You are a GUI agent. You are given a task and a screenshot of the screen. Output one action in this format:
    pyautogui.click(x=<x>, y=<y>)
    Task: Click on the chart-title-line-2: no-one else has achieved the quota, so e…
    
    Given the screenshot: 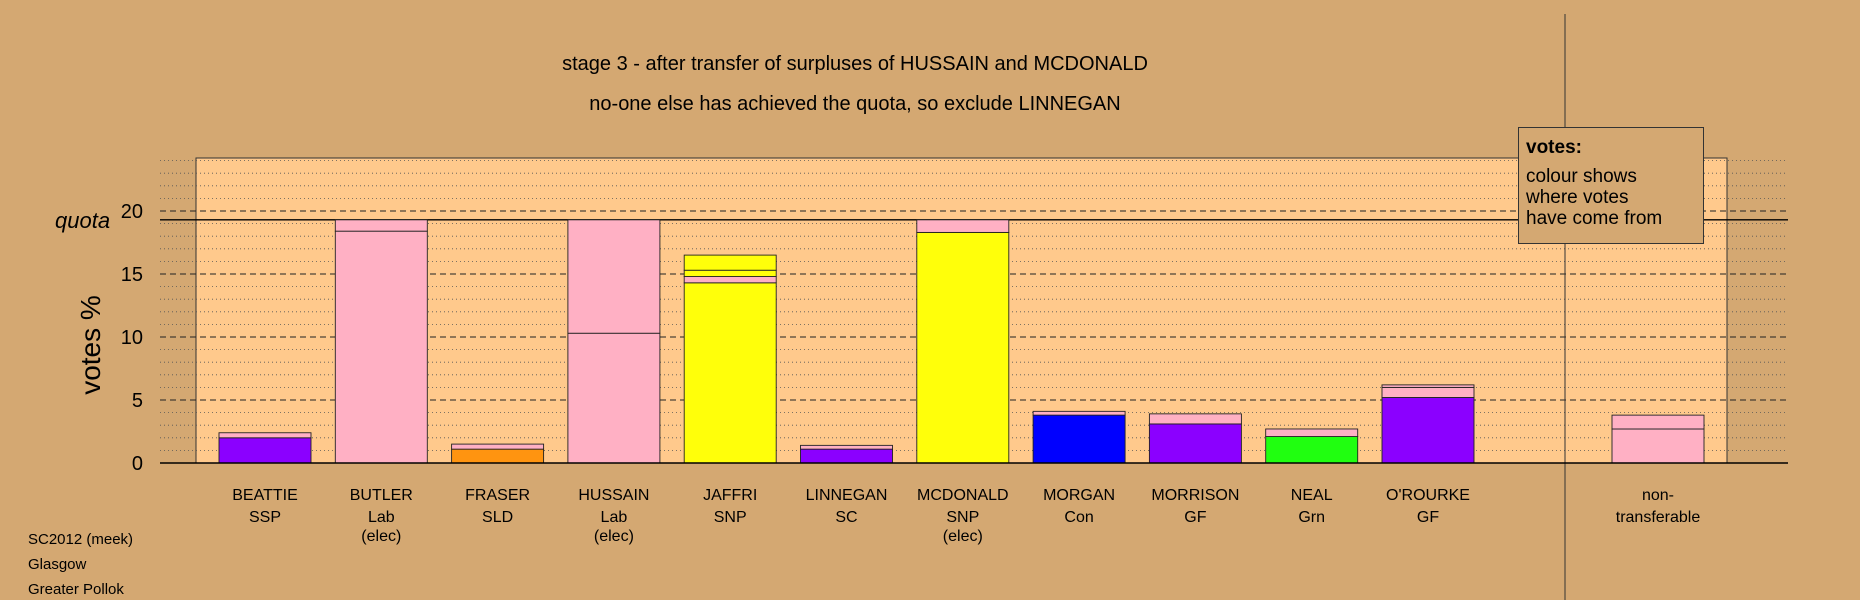 What is the action you would take?
    pyautogui.click(x=855, y=104)
    